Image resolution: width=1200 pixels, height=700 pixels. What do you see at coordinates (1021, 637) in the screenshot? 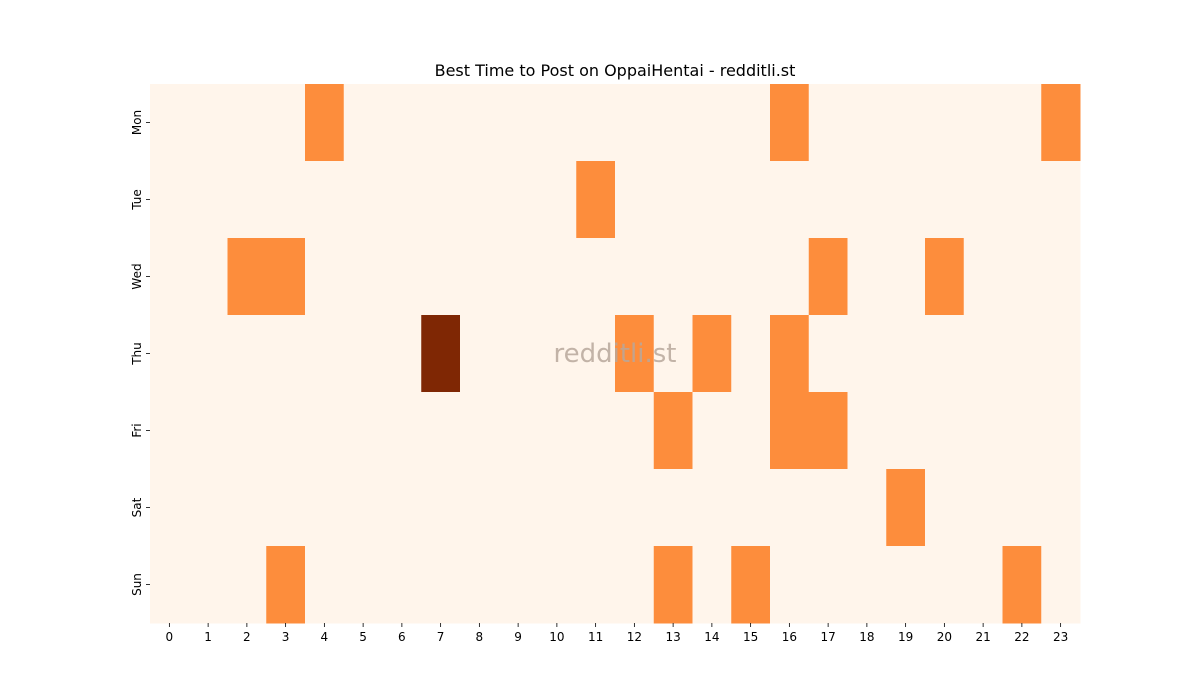
I see `x-tick-label: 22` at bounding box center [1021, 637].